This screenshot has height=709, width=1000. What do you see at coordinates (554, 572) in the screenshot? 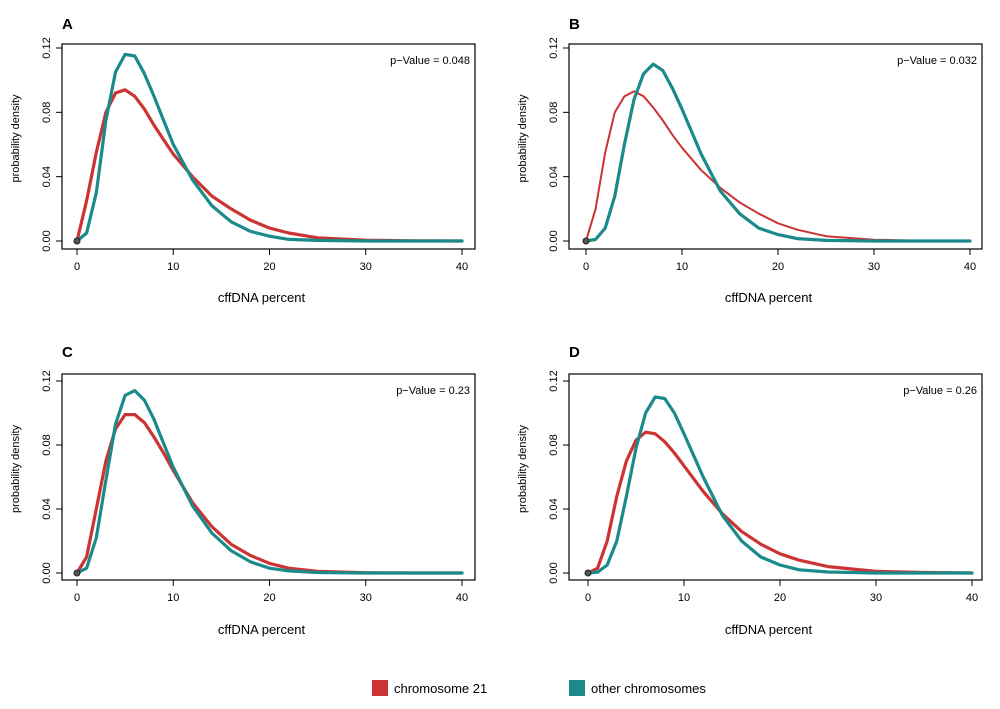
I see `panel-d-y-tick-label: 0.00` at bounding box center [554, 572].